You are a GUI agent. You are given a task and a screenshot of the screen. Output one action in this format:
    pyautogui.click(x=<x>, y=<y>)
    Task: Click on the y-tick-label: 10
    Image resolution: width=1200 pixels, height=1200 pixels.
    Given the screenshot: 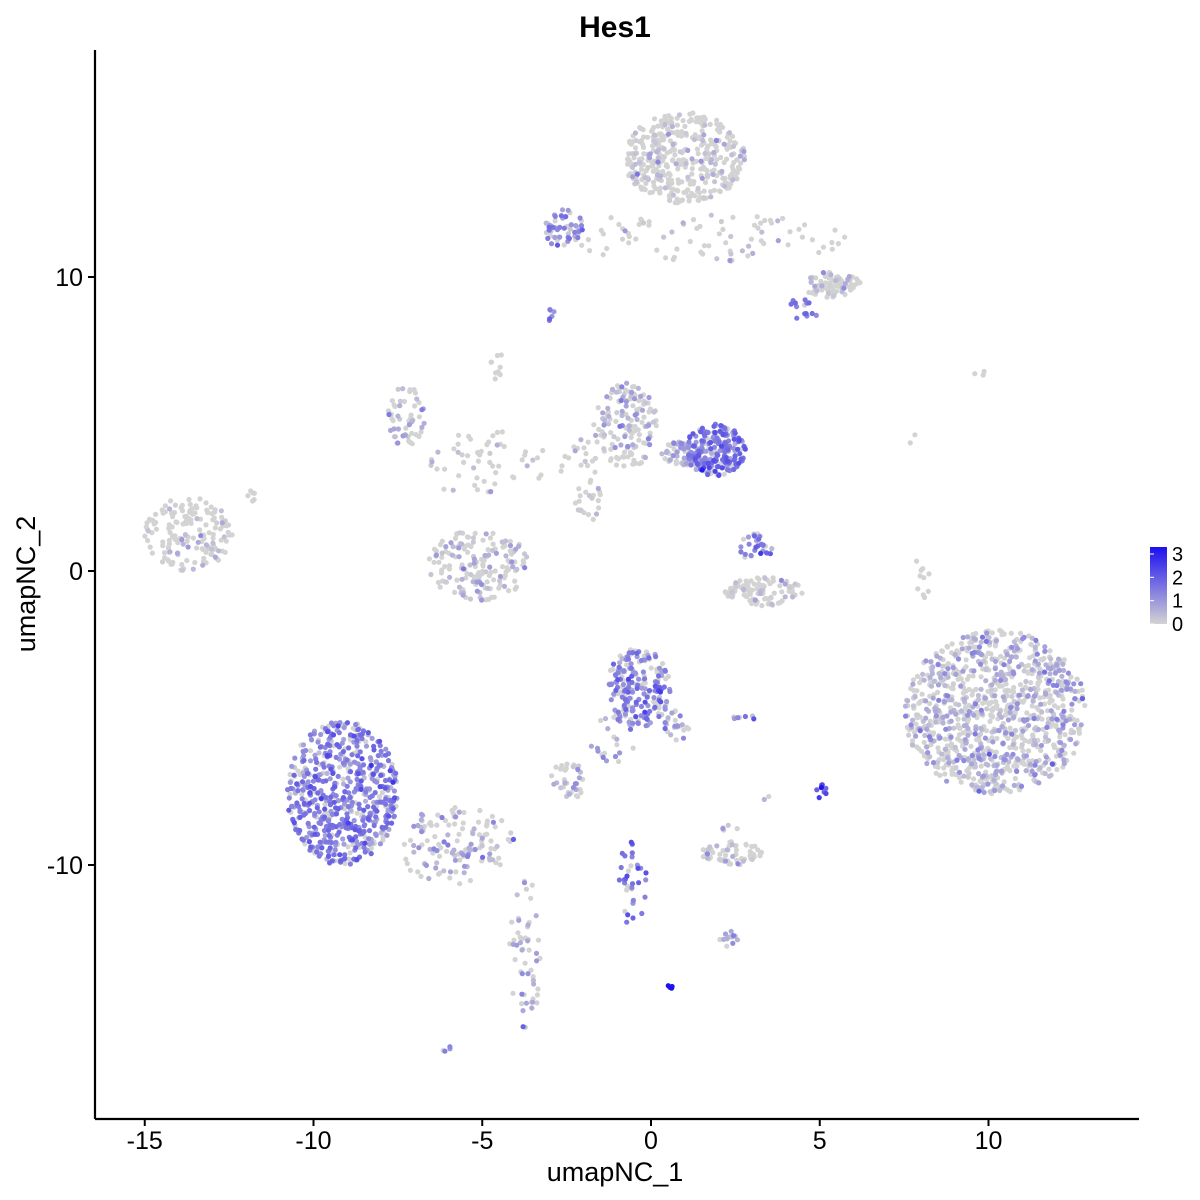 What is the action you would take?
    pyautogui.click(x=69, y=278)
    